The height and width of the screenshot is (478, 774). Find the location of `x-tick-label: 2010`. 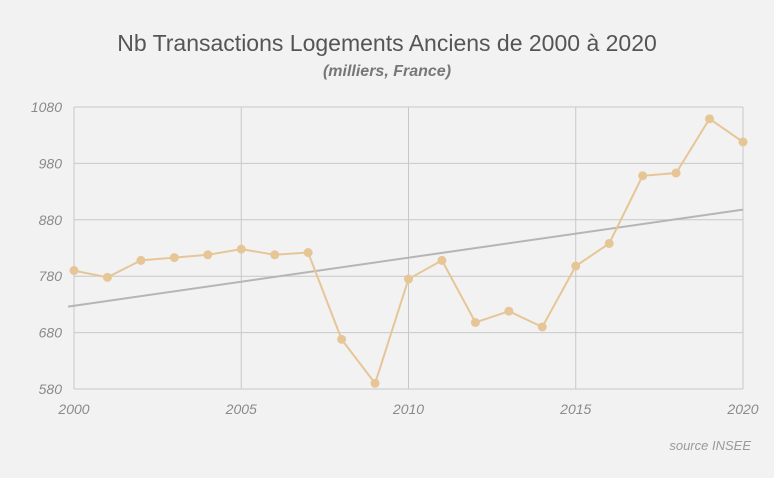

x-tick-label: 2010 is located at coordinates (408, 409).